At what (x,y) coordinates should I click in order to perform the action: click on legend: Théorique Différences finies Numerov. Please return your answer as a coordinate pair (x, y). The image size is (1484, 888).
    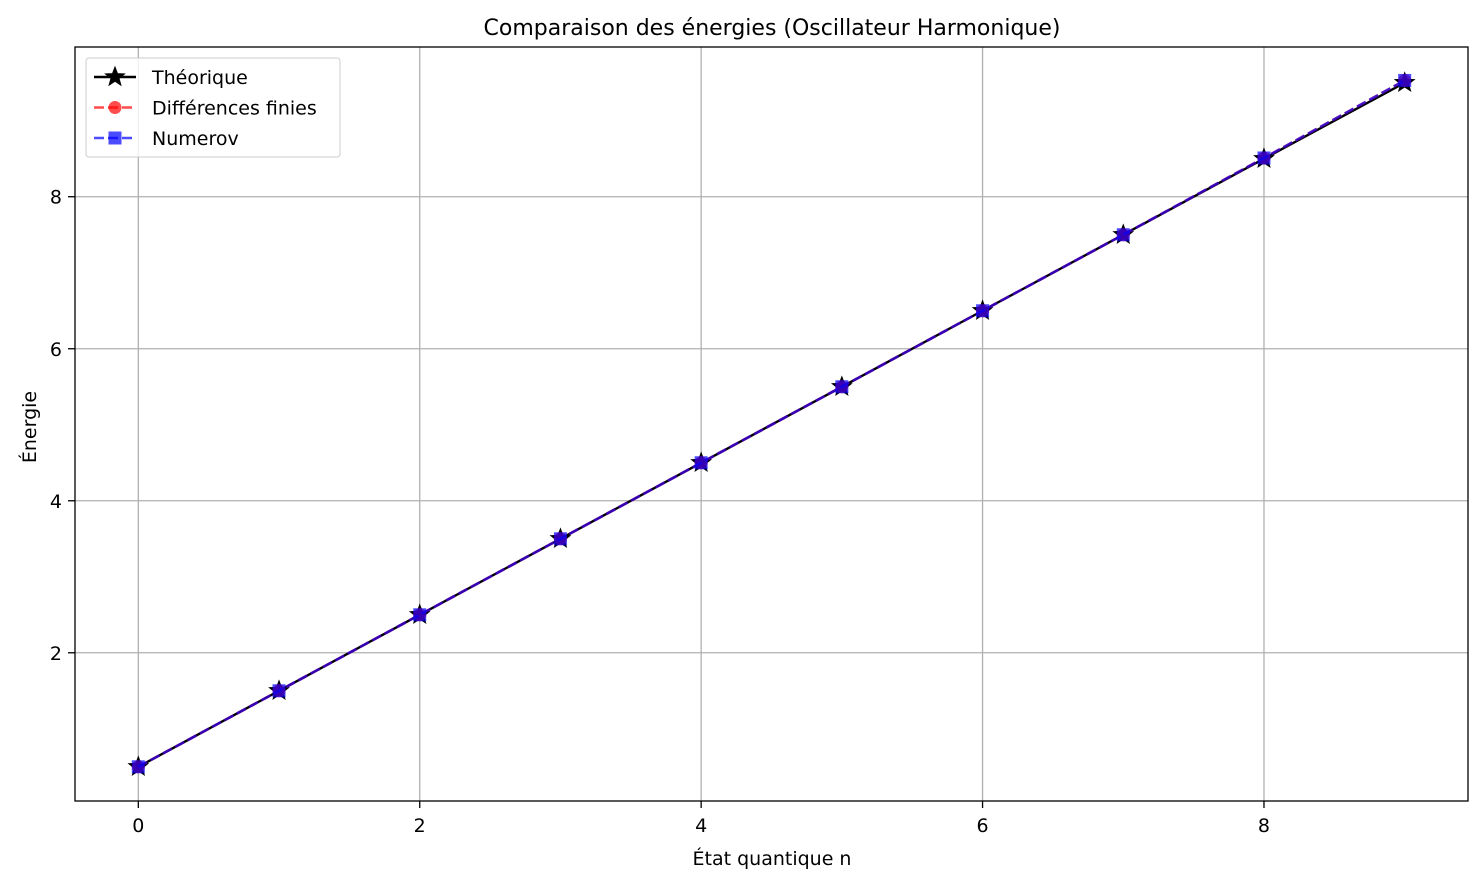
    Looking at the image, I should click on (213, 107).